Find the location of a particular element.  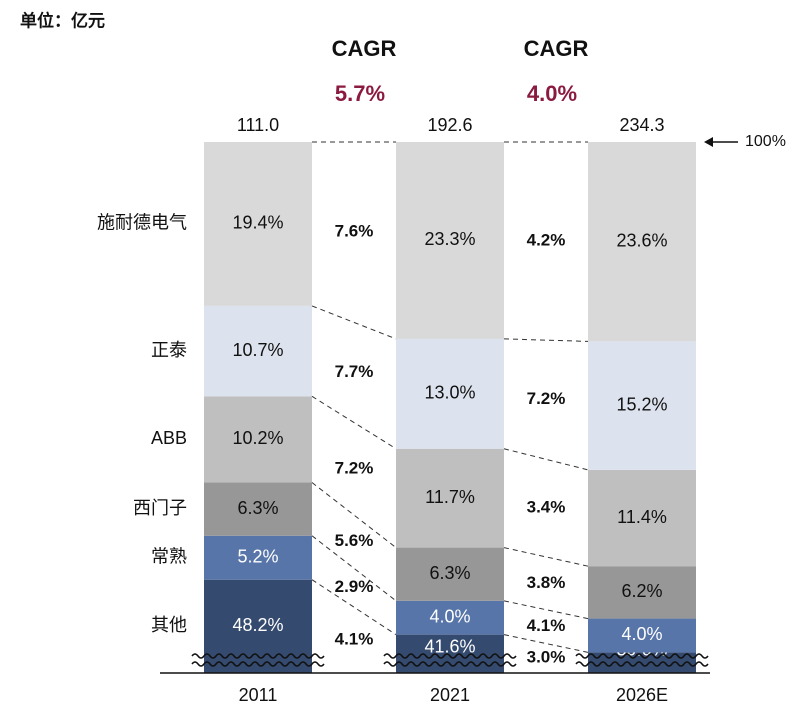

total-label: 234.3 is located at coordinates (641, 125).